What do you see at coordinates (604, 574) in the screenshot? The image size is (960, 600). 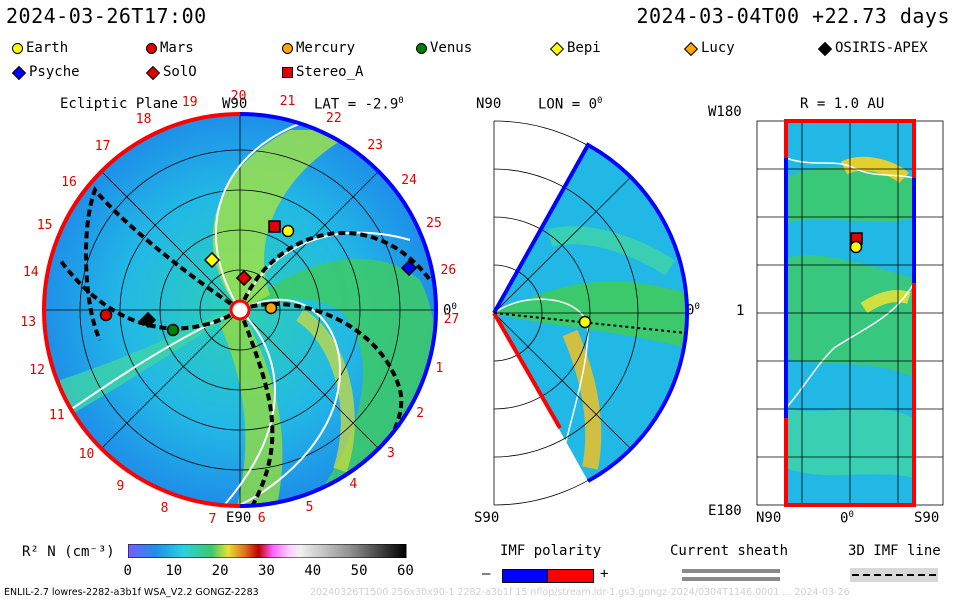 I see `imf-polarity-plus: +` at bounding box center [604, 574].